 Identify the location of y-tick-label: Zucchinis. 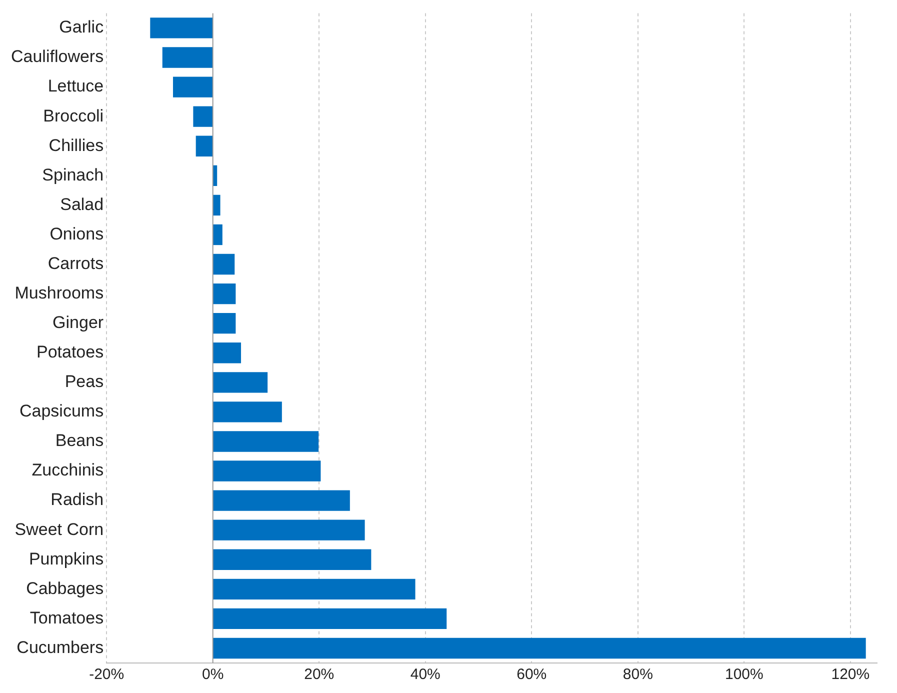
(68, 470).